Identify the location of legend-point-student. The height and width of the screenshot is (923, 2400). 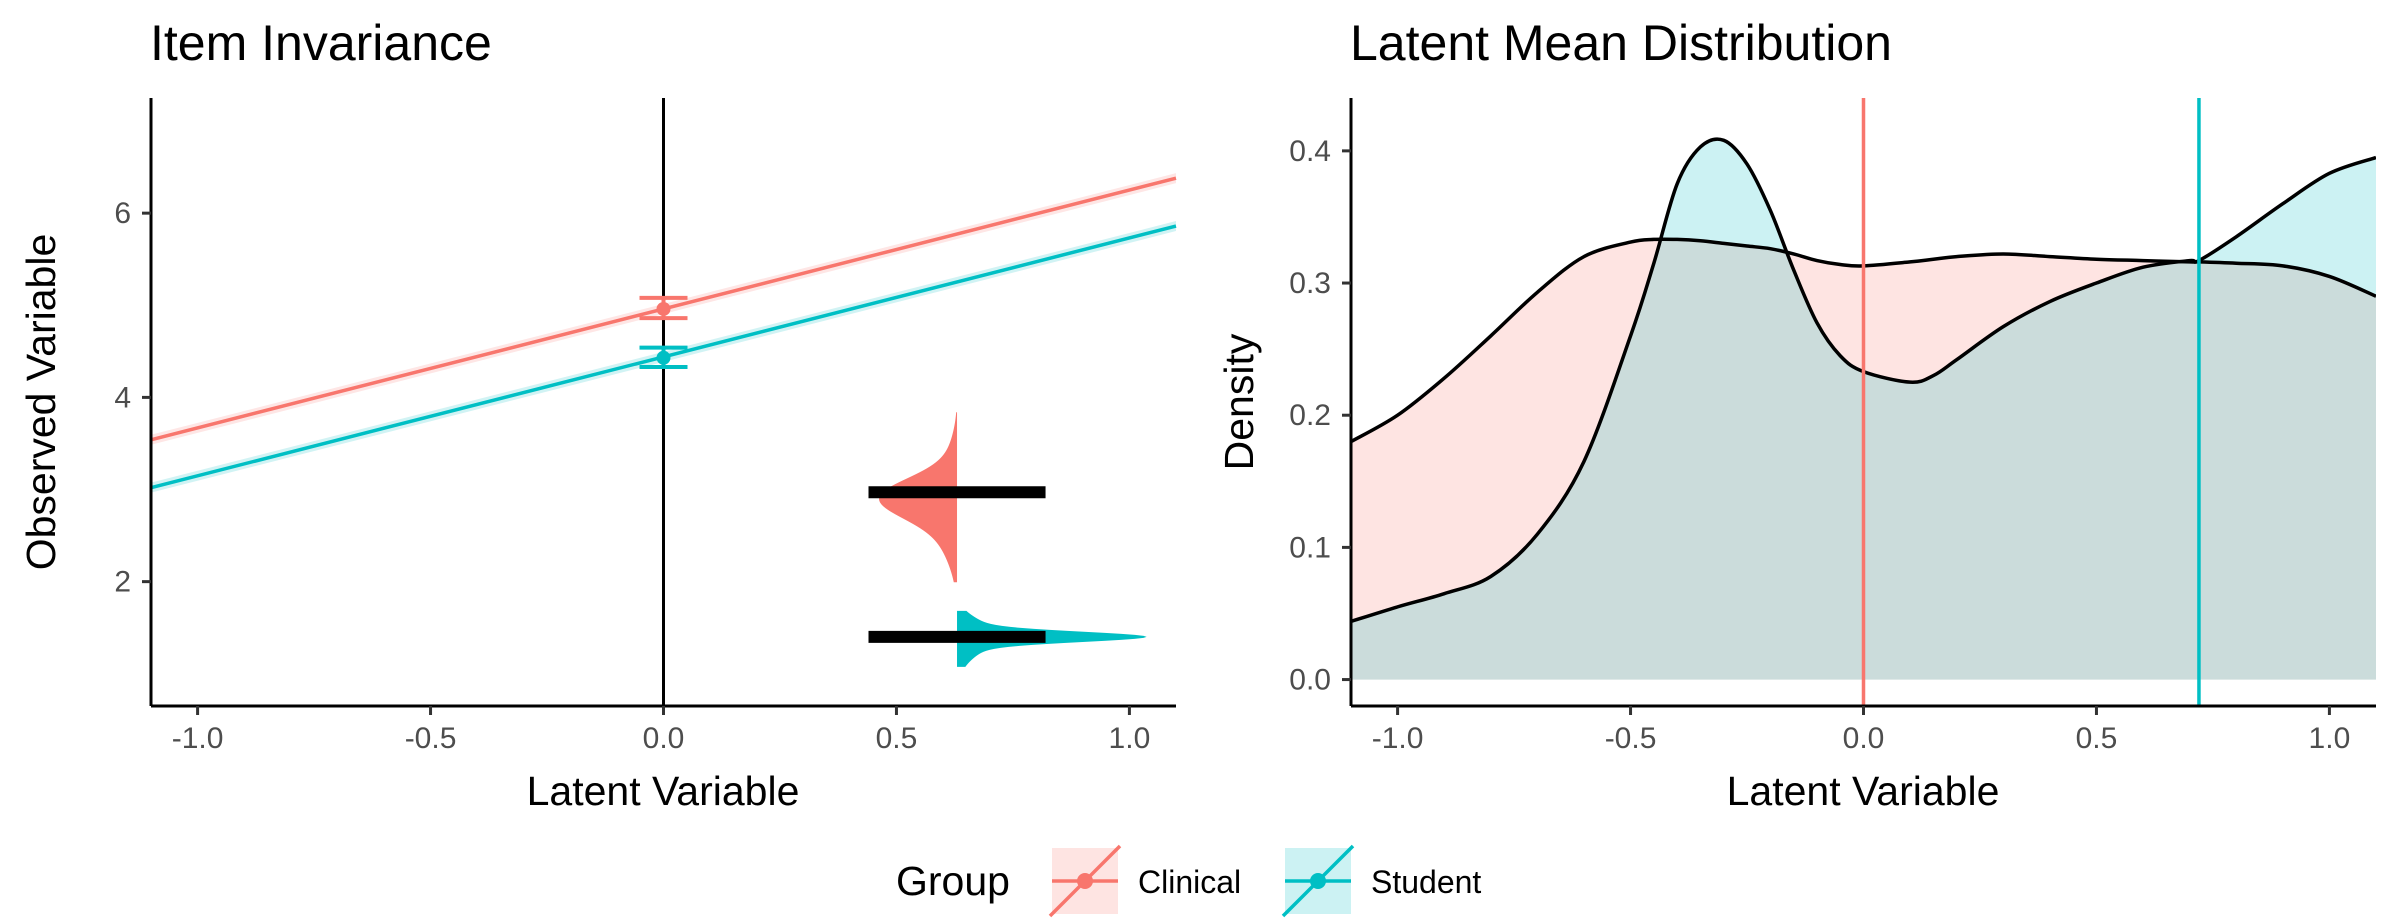
(1318, 881).